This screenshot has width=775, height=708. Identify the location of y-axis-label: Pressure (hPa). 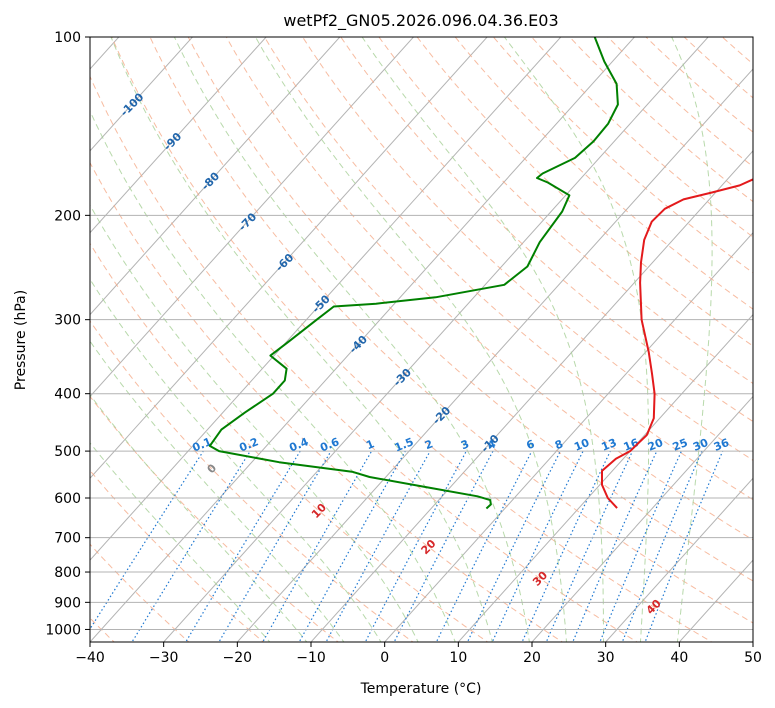
(21, 340).